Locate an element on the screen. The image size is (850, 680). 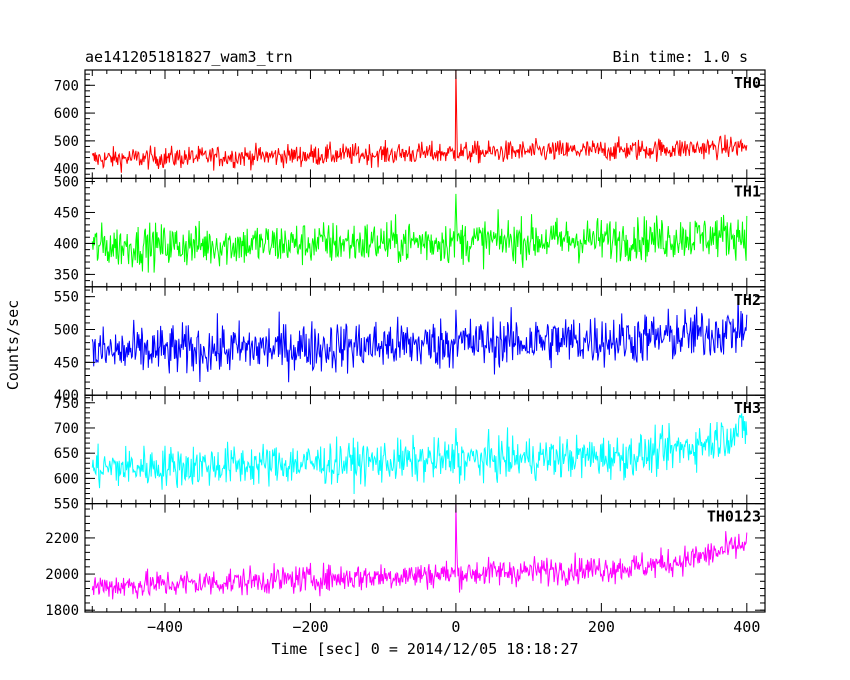
panel-th0123: 1800 2000 2200 TH0123 is located at coordinates (405, 561).